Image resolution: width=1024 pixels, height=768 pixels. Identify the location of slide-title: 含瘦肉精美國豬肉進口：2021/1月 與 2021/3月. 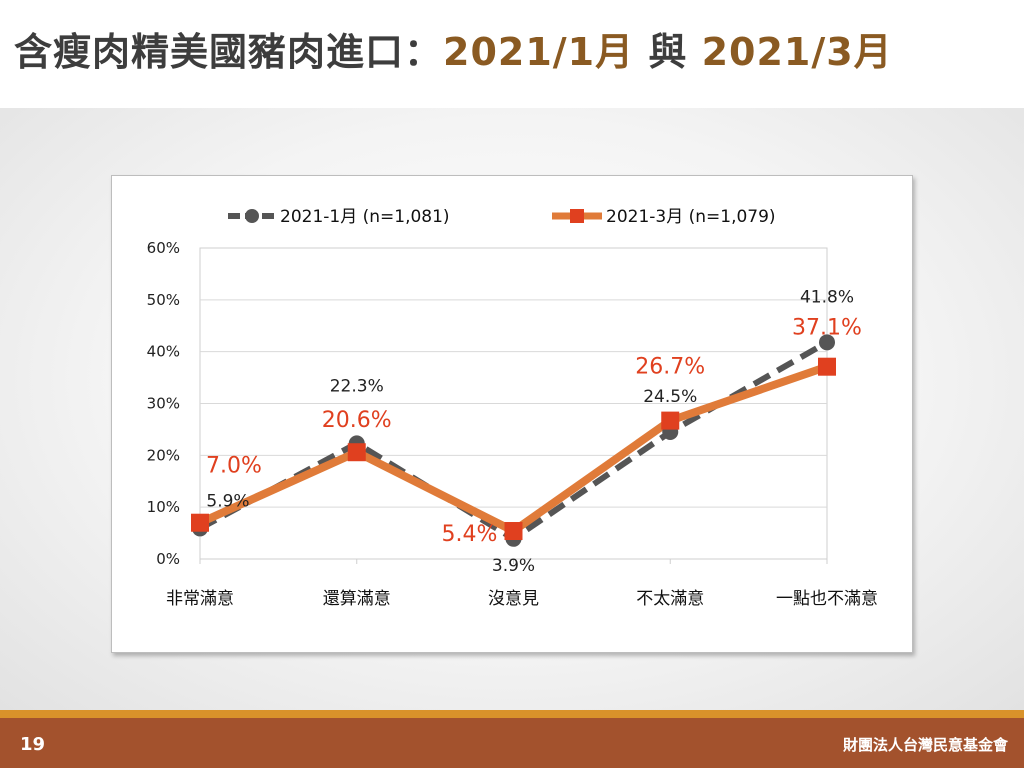
(453, 52).